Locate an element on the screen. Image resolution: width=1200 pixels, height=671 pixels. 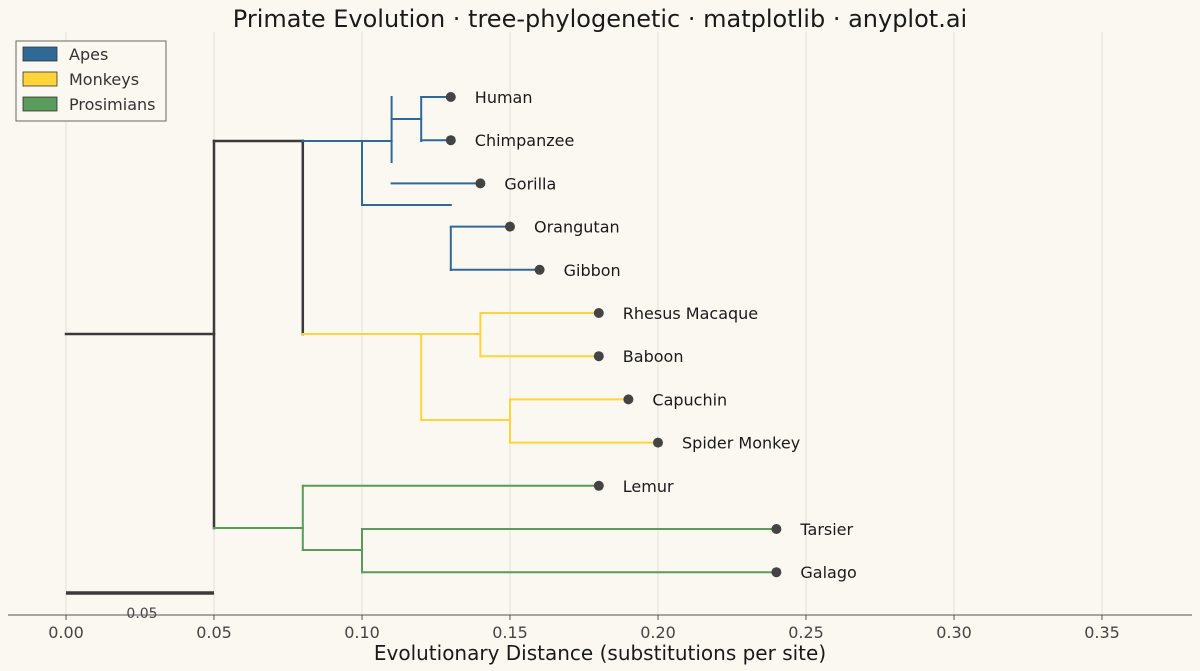
leaf-label: Baboon is located at coordinates (653, 356).